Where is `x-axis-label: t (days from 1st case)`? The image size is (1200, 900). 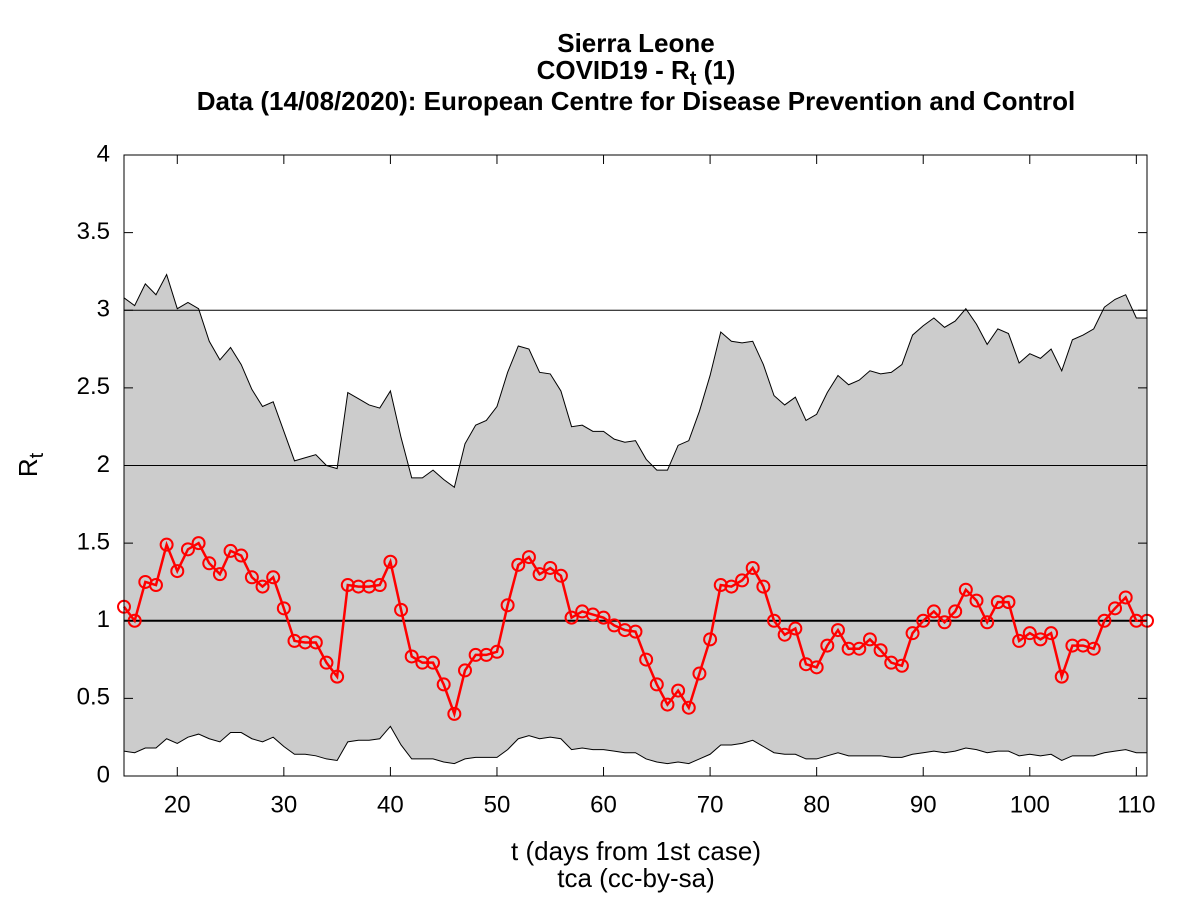 x-axis-label: t (days from 1st case) is located at coordinates (636, 851).